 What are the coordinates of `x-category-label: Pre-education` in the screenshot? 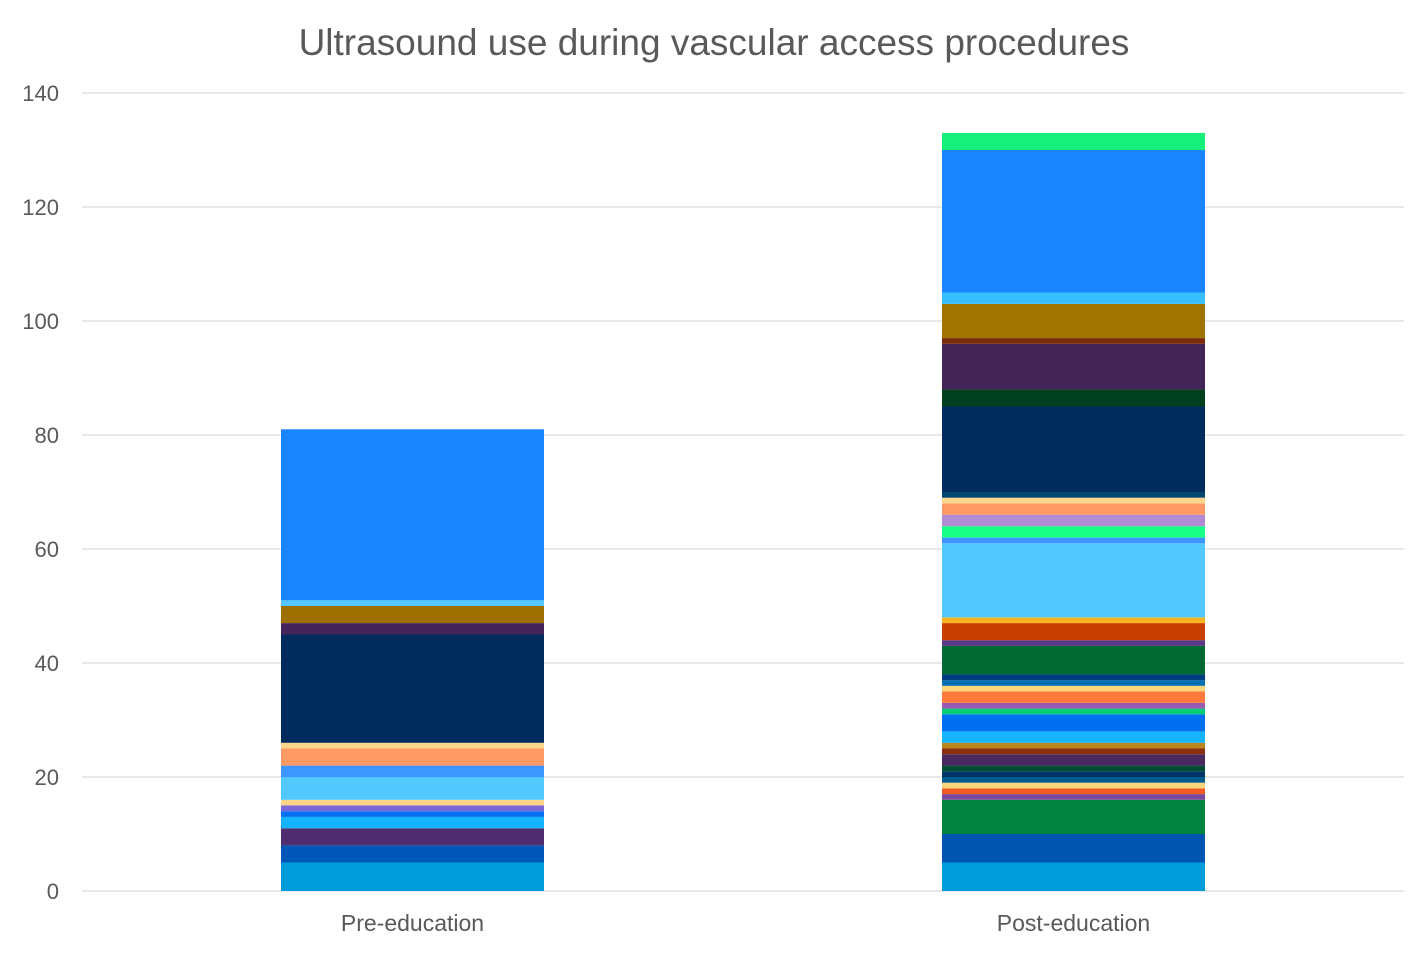 It's located at (412, 923).